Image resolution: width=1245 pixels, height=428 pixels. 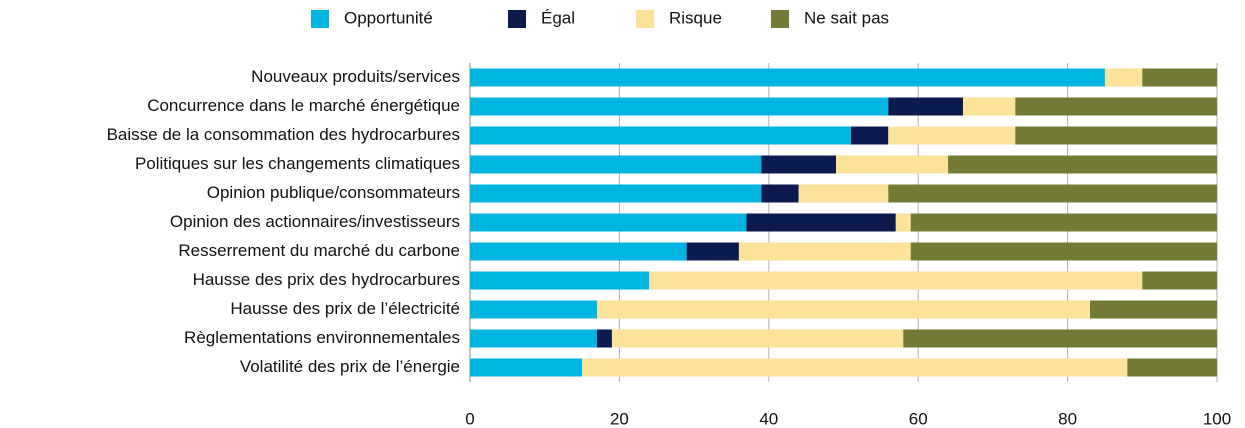 What do you see at coordinates (322, 337) in the screenshot?
I see `y-tick-label: Règlementations environnementales` at bounding box center [322, 337].